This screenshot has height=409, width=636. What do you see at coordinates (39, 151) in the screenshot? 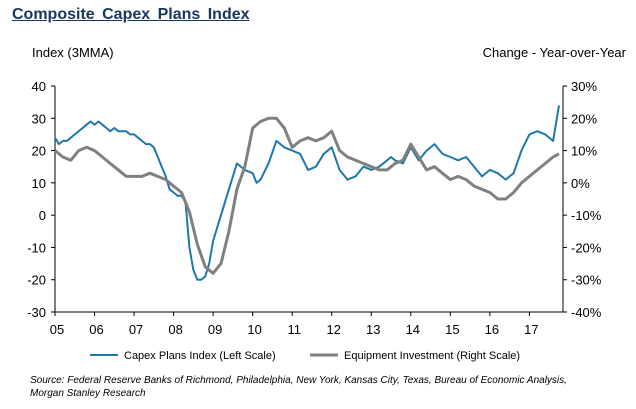
I see `left-tick-label: 20` at bounding box center [39, 151].